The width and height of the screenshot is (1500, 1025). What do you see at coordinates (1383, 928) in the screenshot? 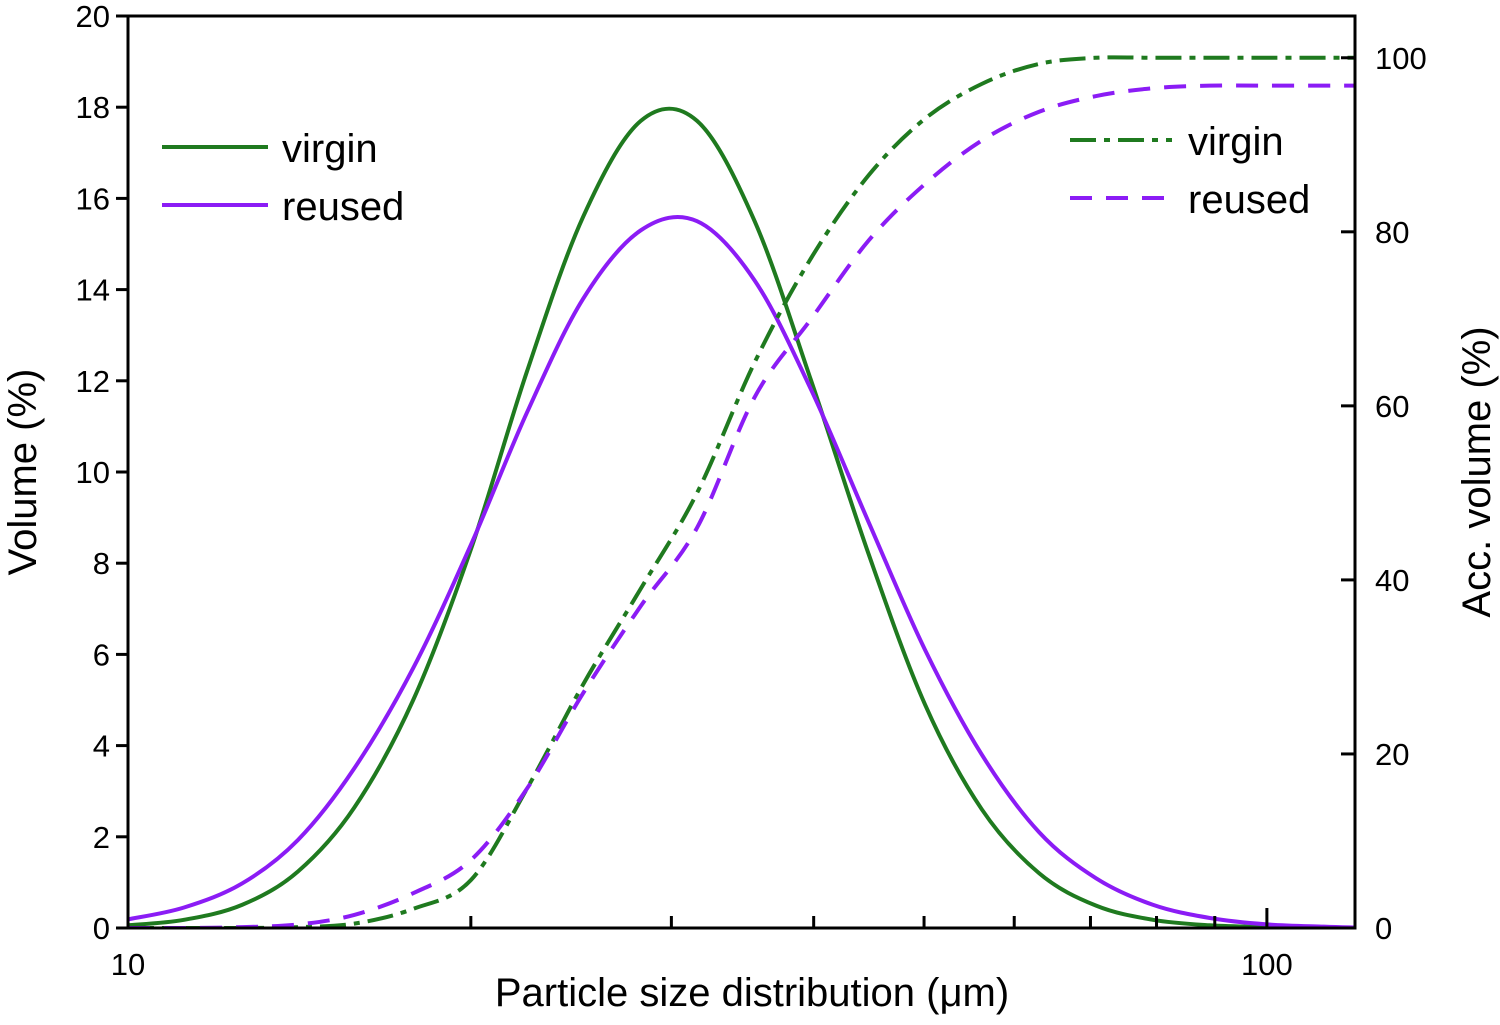
I see `y2-tick-label: 0` at bounding box center [1383, 928].